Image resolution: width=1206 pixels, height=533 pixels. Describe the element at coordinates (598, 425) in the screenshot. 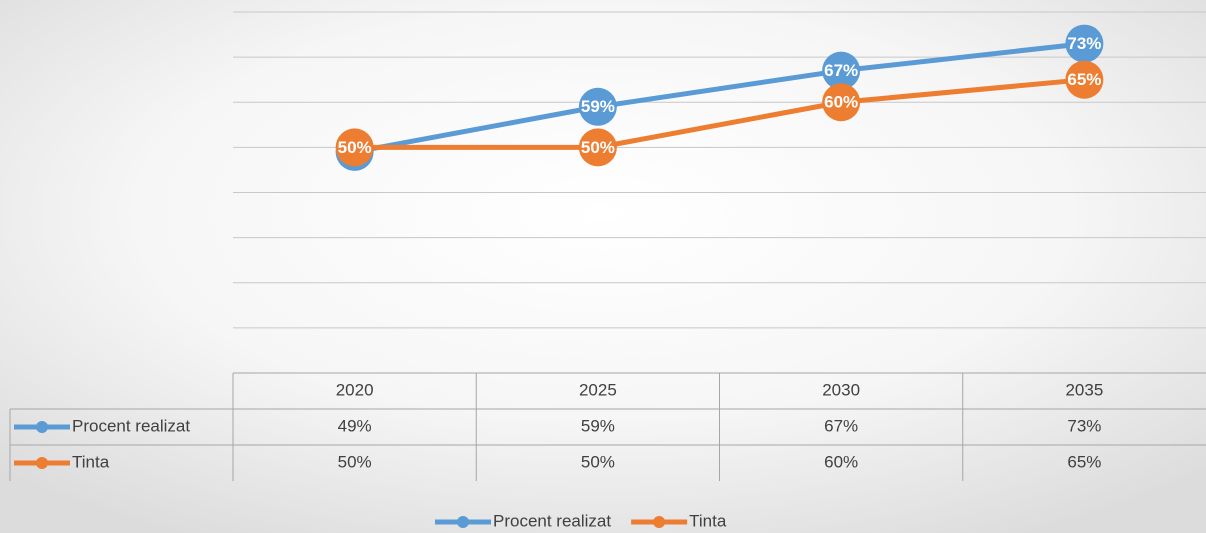

I see `table-cell: 59%` at that location.